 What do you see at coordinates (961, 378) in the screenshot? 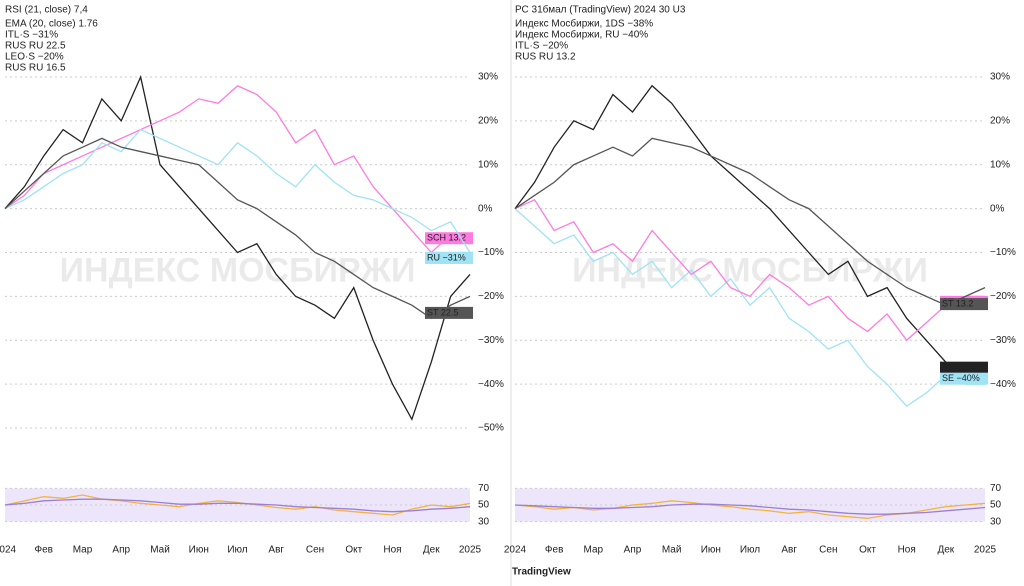
I see `price-tag-label: SE −40%` at bounding box center [961, 378].